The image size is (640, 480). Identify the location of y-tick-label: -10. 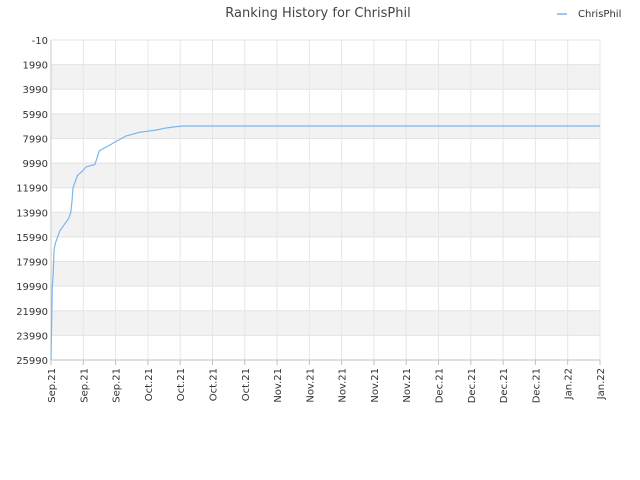
(40, 41).